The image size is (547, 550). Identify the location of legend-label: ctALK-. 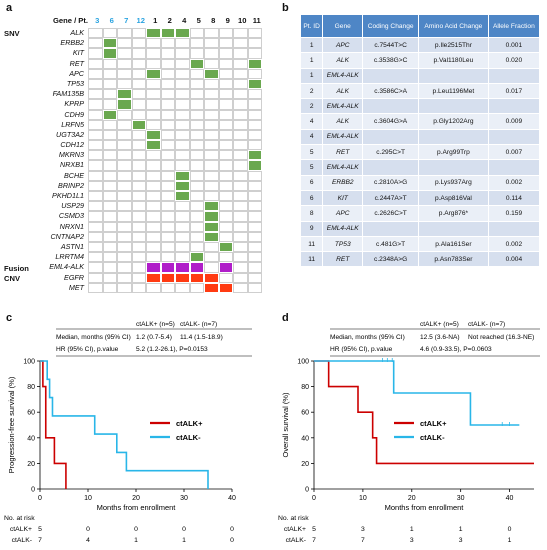
(432, 437).